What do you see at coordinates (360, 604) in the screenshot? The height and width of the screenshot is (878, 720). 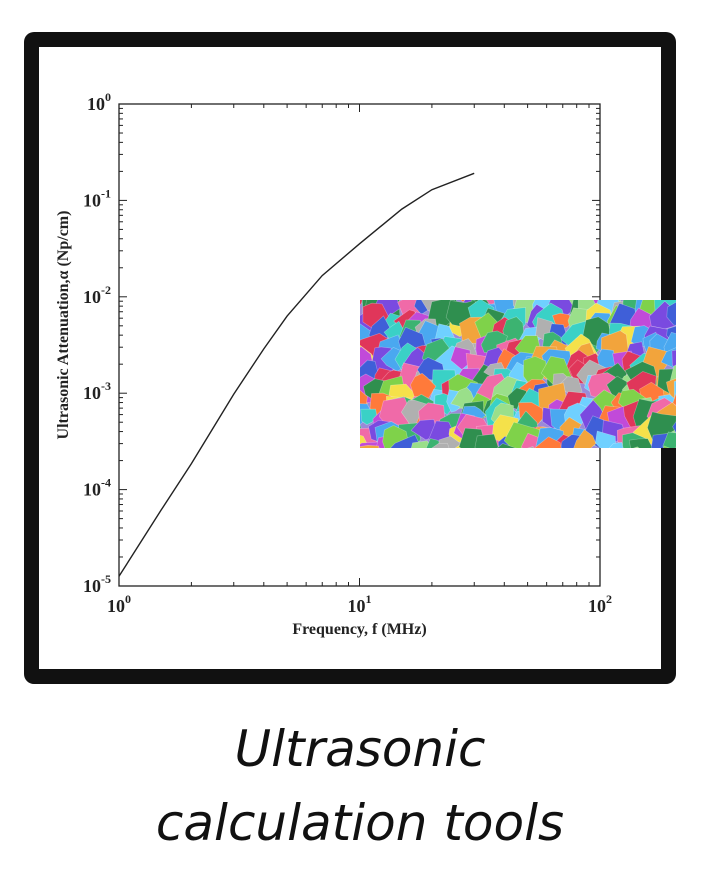 I see `x-tick-label: 10¹` at bounding box center [360, 604].